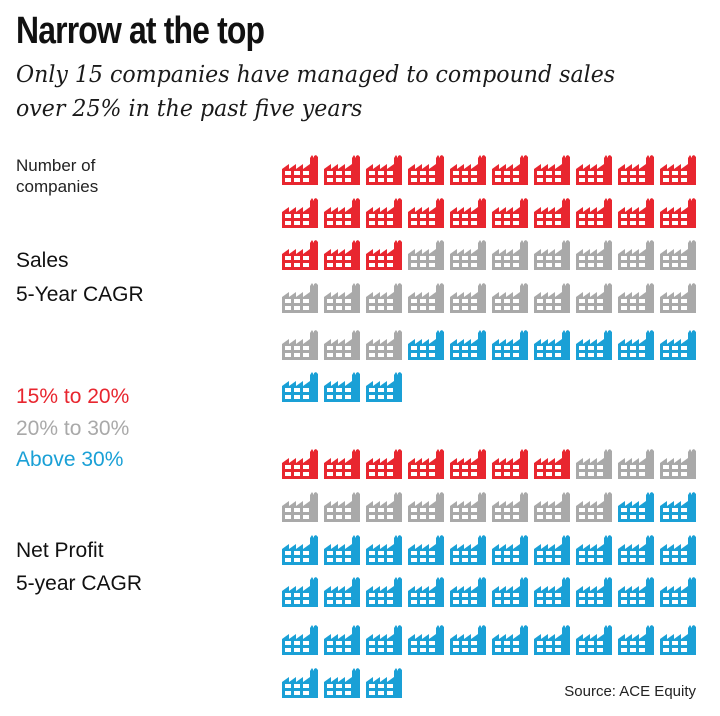 The height and width of the screenshot is (716, 720). What do you see at coordinates (630, 691) in the screenshot?
I see `source-note: Source: ACE Equity` at bounding box center [630, 691].